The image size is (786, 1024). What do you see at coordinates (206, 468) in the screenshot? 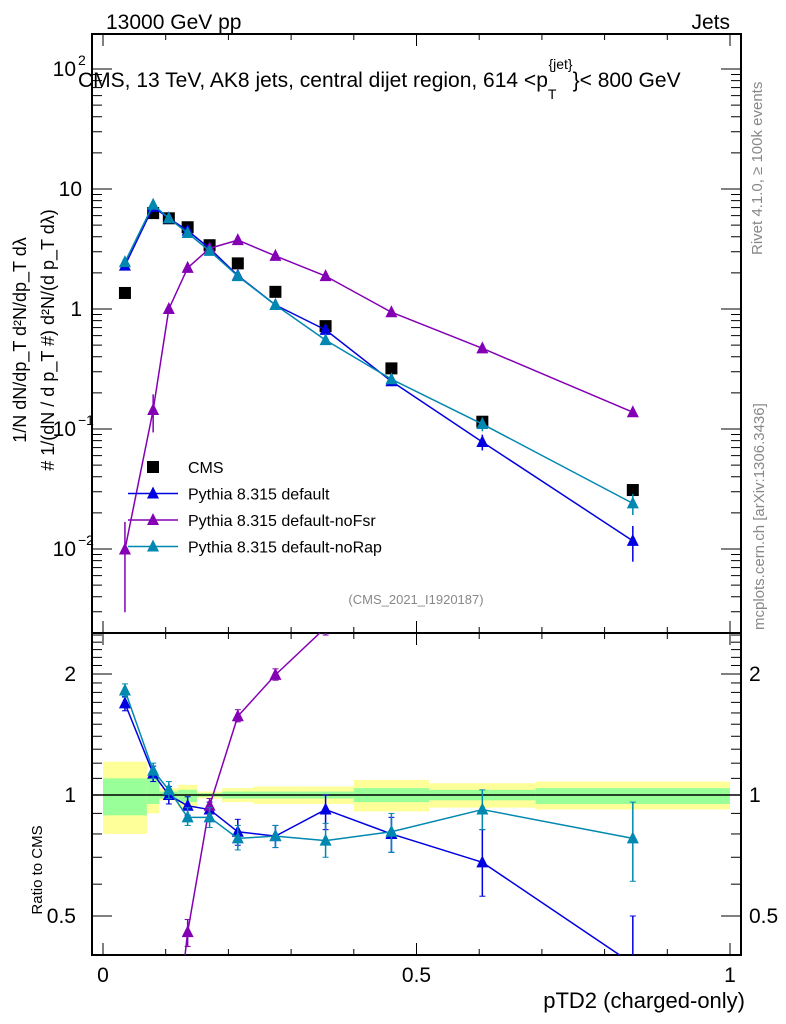
I see `legend-entry: CMS` at bounding box center [206, 468].